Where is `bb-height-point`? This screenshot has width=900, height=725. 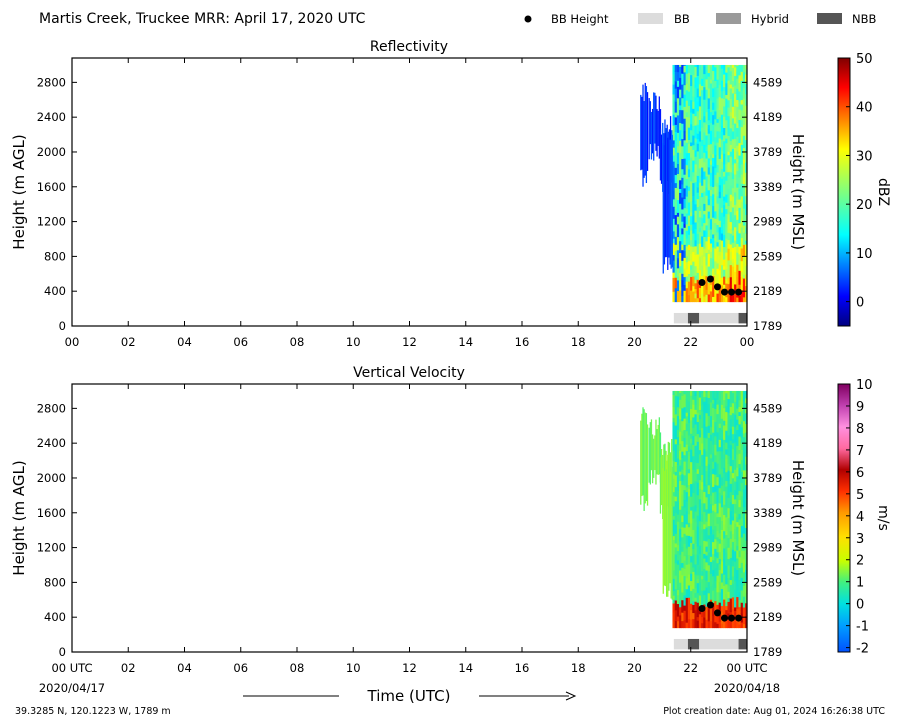
bb-height-point is located at coordinates (702, 282).